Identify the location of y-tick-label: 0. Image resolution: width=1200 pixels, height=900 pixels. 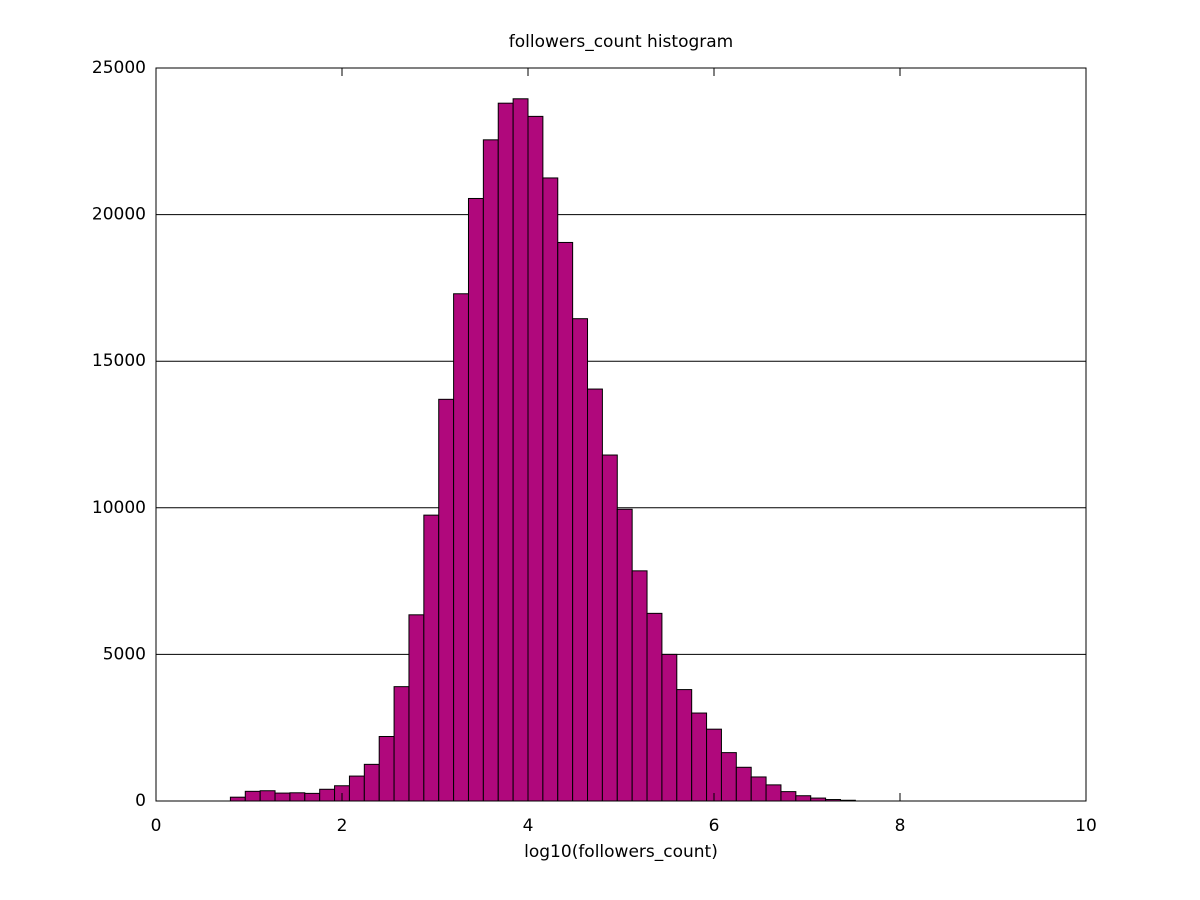
(140, 801).